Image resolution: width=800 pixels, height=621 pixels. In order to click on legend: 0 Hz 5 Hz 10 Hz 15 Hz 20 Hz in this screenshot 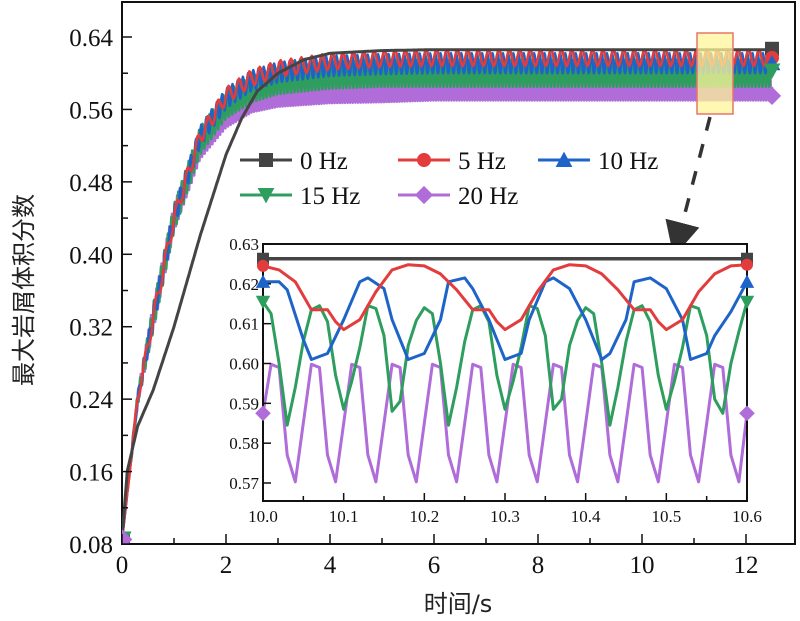, I will do `click(449, 179)`.